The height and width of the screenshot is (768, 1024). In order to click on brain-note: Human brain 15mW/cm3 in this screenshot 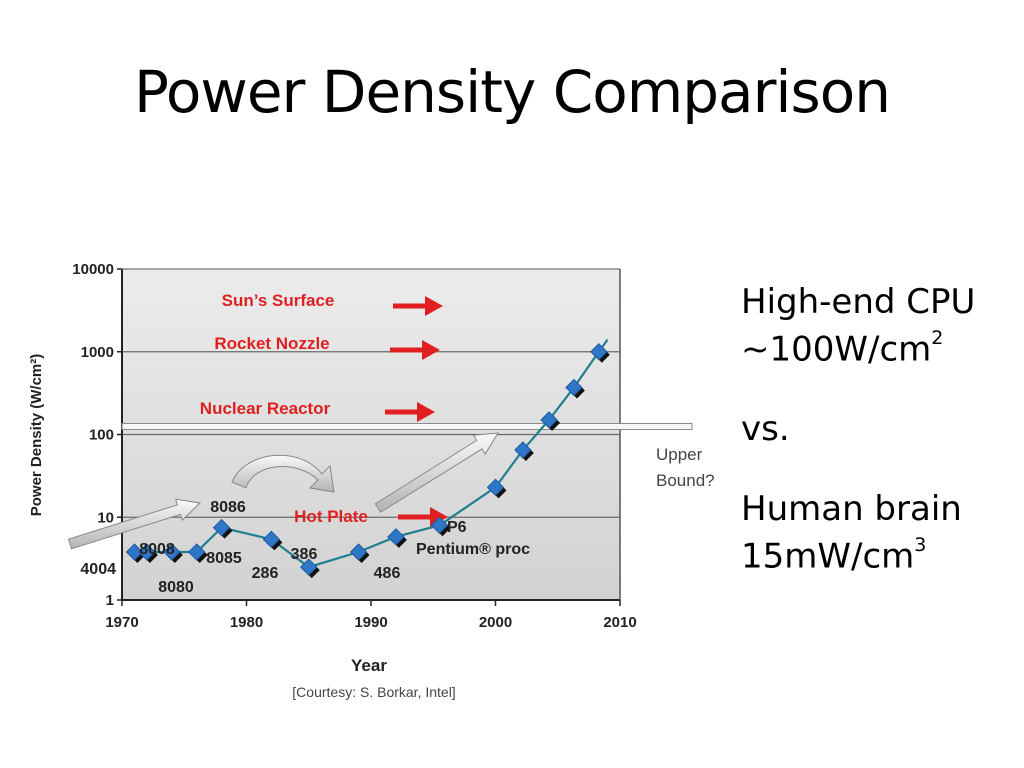, I will do `click(881, 532)`.